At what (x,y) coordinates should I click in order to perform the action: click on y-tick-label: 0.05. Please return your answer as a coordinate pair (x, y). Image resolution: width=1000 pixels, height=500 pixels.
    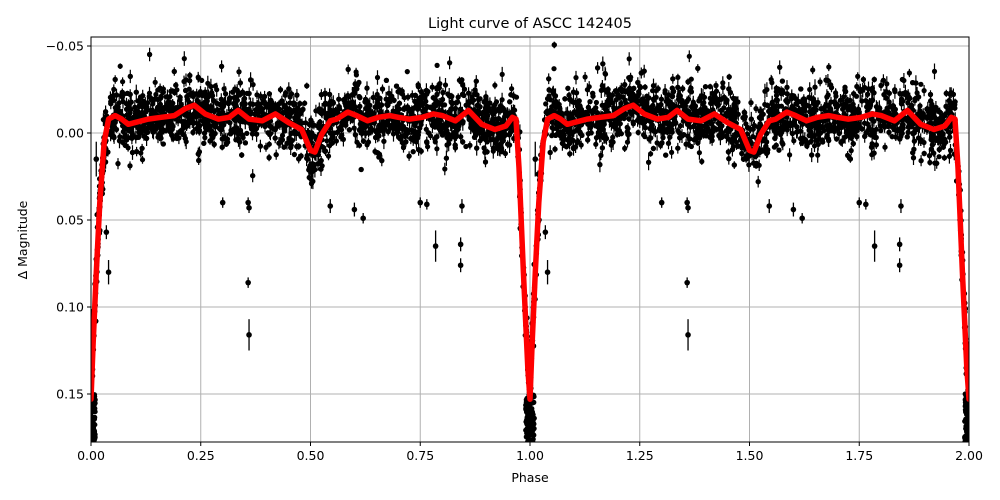
    Looking at the image, I should click on (70, 220).